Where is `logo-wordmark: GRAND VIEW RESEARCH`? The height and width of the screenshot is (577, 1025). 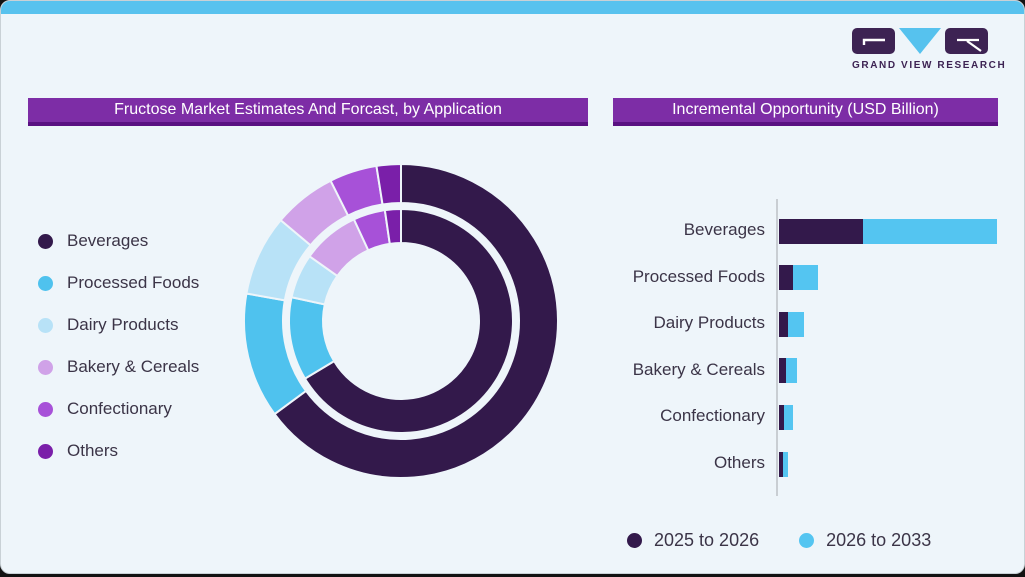
logo-wordmark: GRAND VIEW RESEARCH is located at coordinates (929, 65).